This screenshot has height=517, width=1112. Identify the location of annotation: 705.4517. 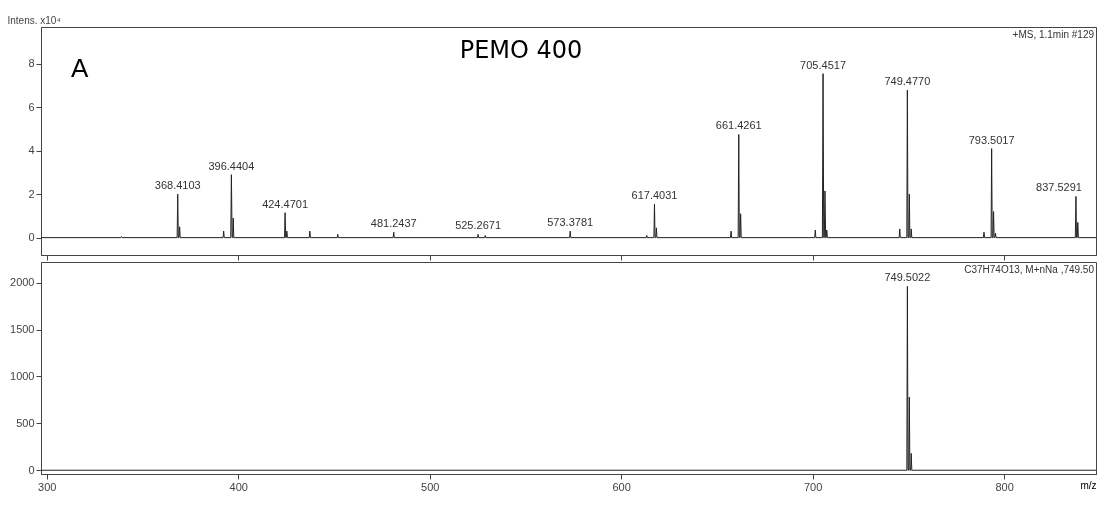
(823, 64).